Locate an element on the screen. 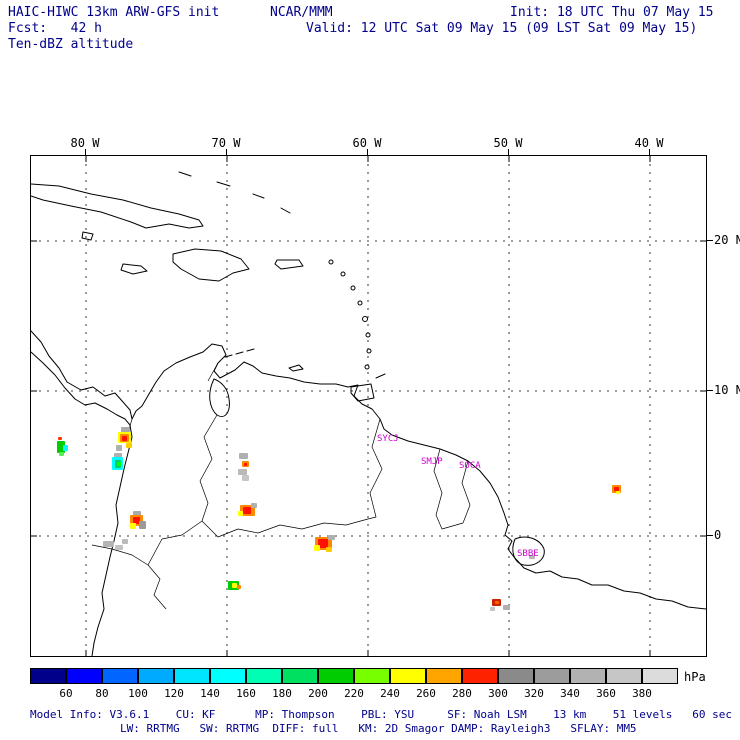  coastline-lesser-antilles is located at coordinates (350, 314).